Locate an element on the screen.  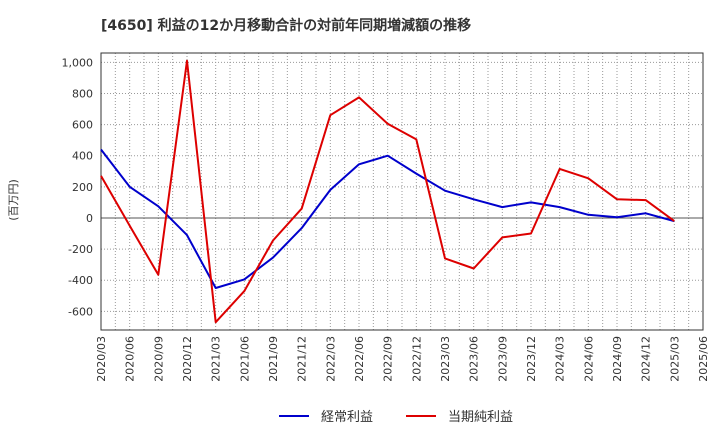
x-tick-label: 2023/06 is located at coordinates (474, 359).